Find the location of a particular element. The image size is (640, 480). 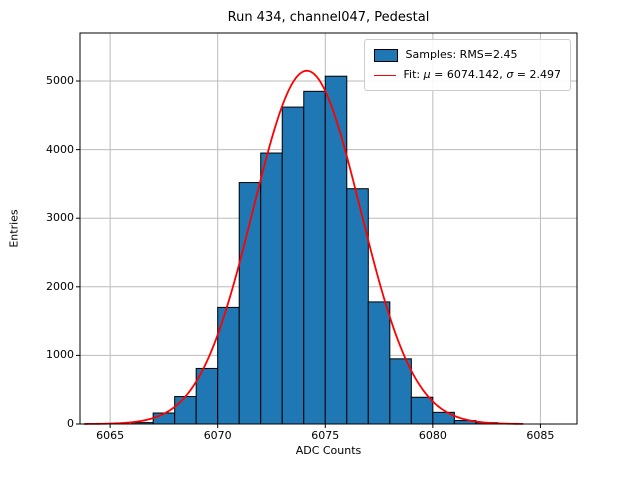

y-axis-label: Entries is located at coordinates (14, 228).